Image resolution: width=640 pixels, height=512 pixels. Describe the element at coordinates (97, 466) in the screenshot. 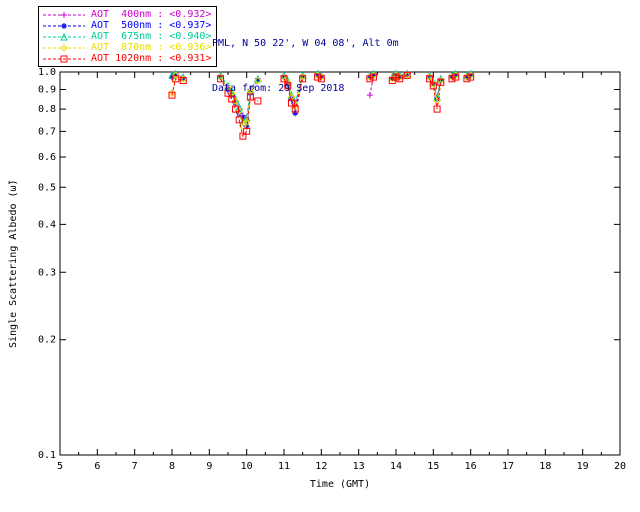

I see `x-tick-label: 6` at that location.